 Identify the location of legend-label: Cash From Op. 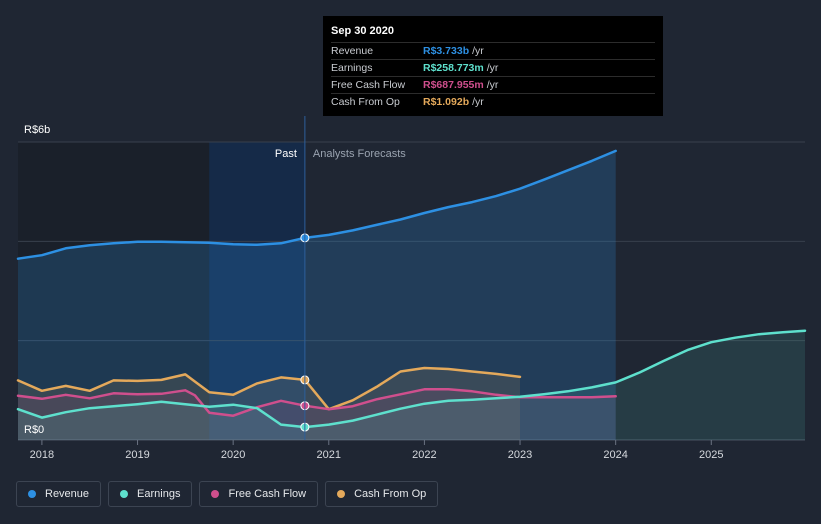
(390, 494).